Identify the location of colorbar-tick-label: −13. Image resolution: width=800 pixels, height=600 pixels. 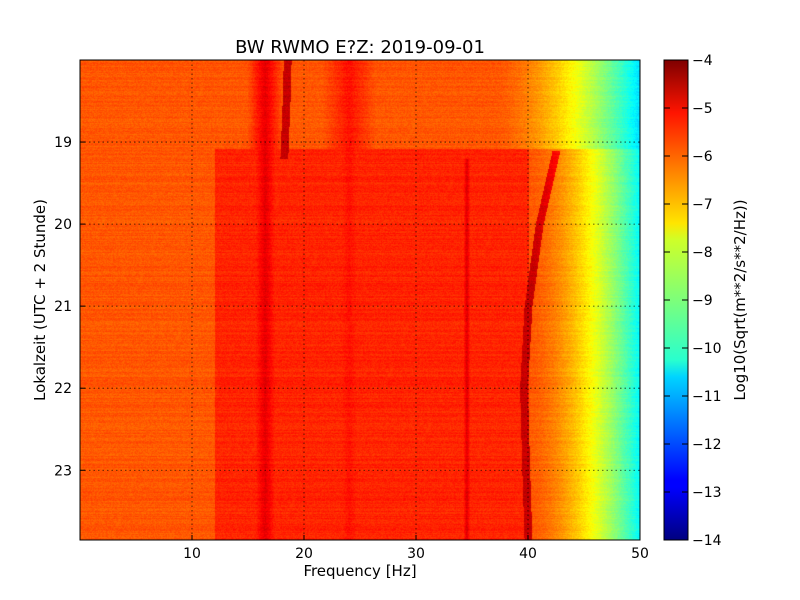
(707, 493).